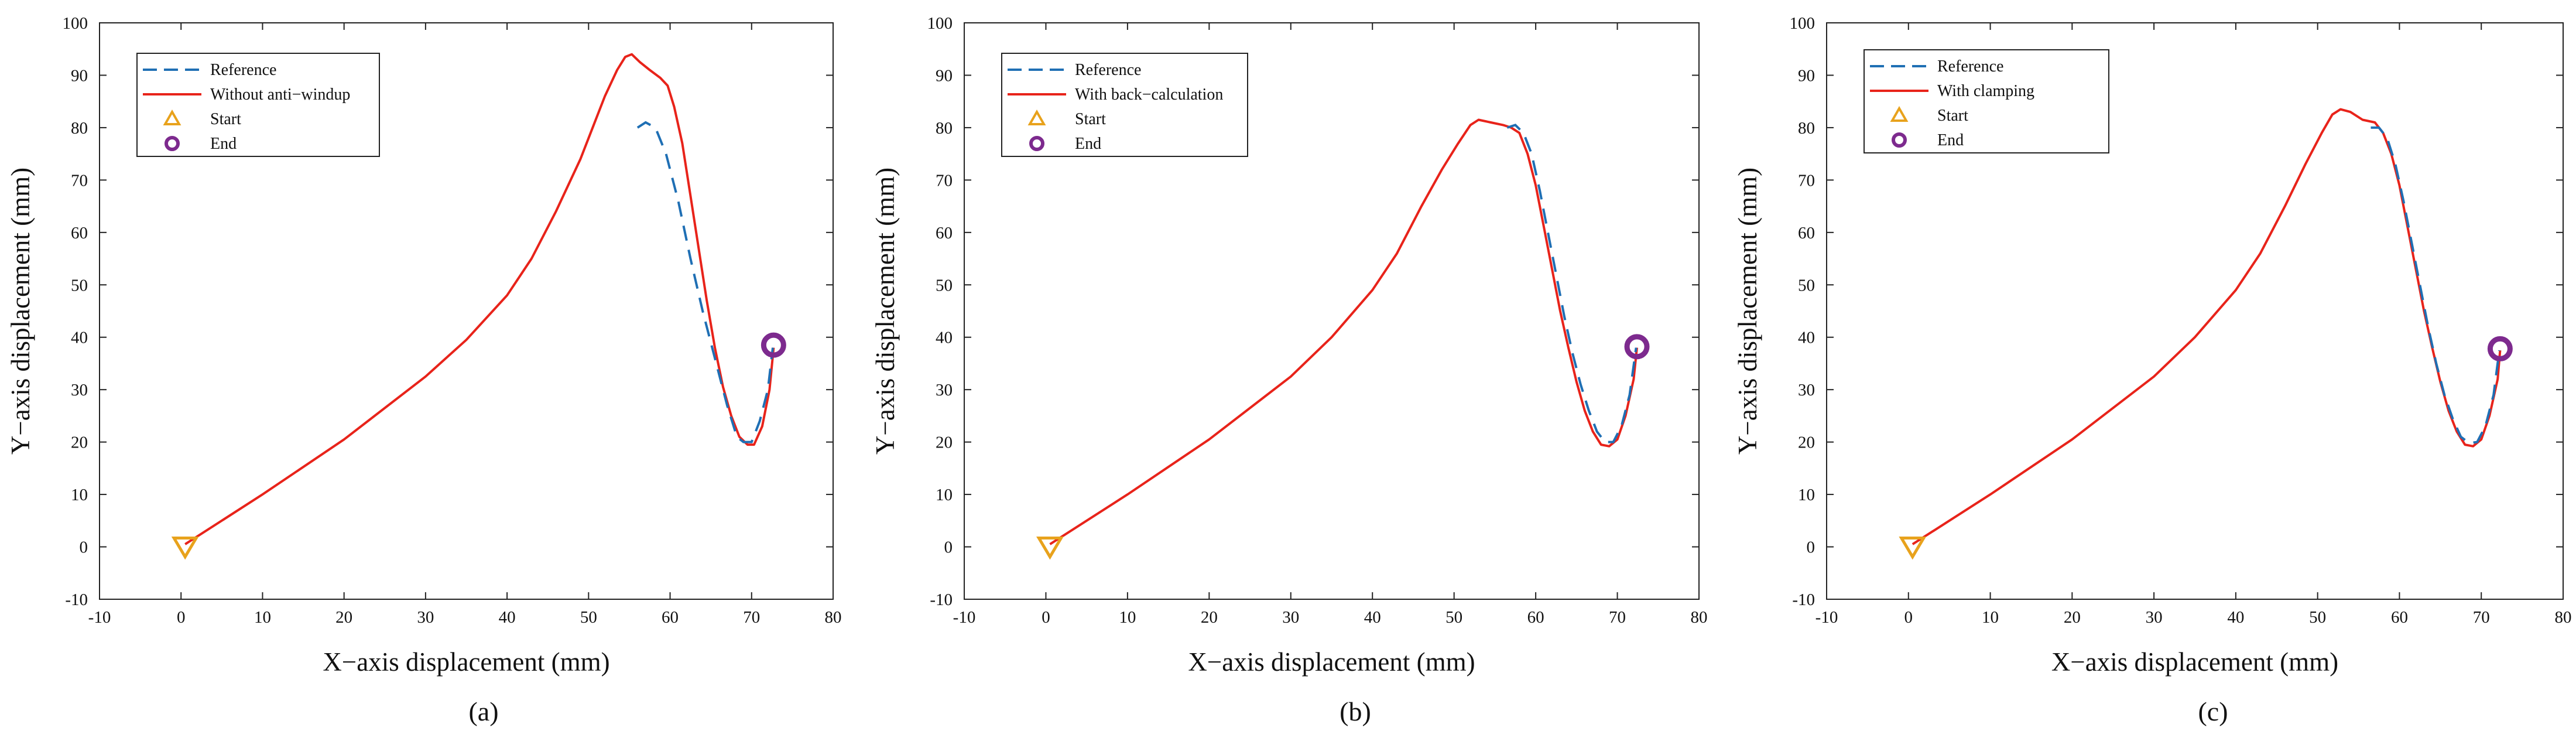 This screenshot has height=741, width=2576. What do you see at coordinates (2213, 711) in the screenshot?
I see `panel-caption: (c)` at bounding box center [2213, 711].